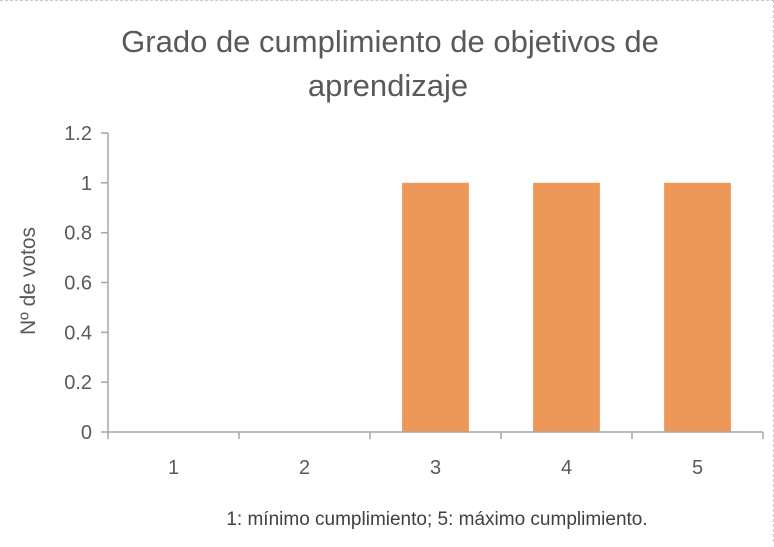 This screenshot has height=547, width=774. I want to click on x-tick-label: 4, so click(566, 468).